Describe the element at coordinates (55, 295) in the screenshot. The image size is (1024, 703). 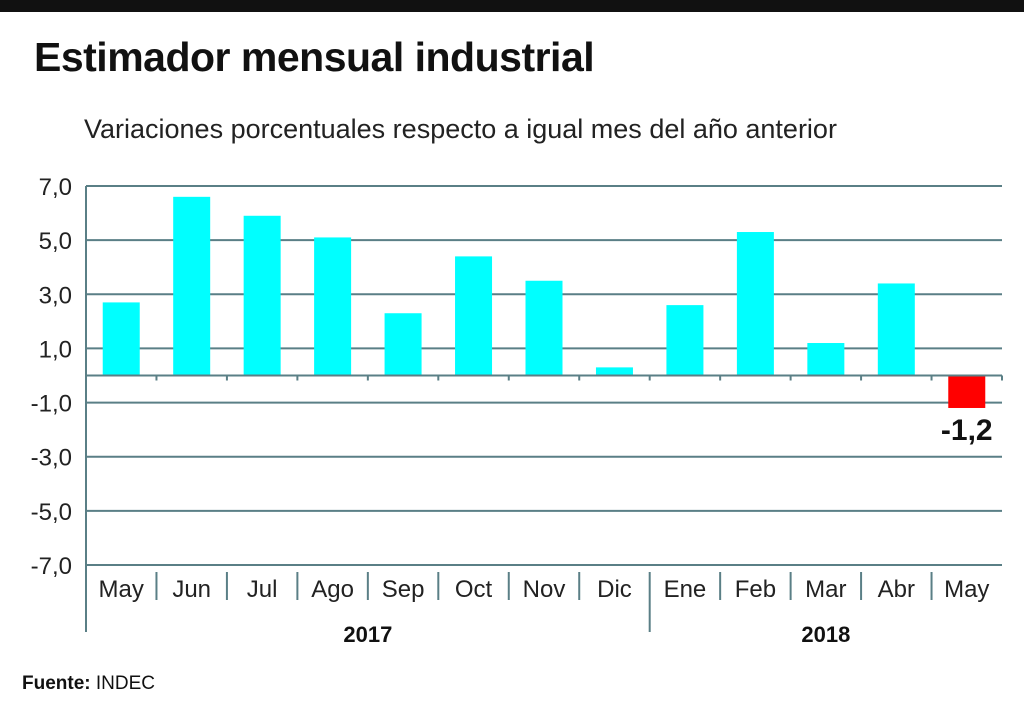
I see `y-tick-label: 3,0` at that location.